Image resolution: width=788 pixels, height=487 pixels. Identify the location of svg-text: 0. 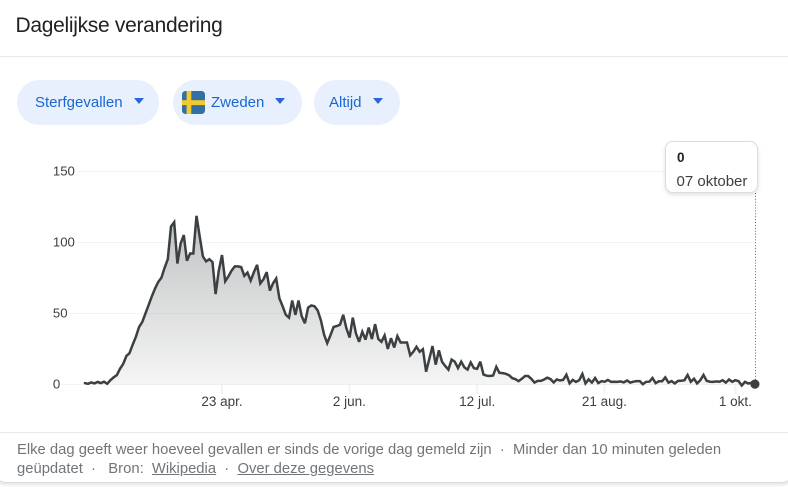
(56, 384).